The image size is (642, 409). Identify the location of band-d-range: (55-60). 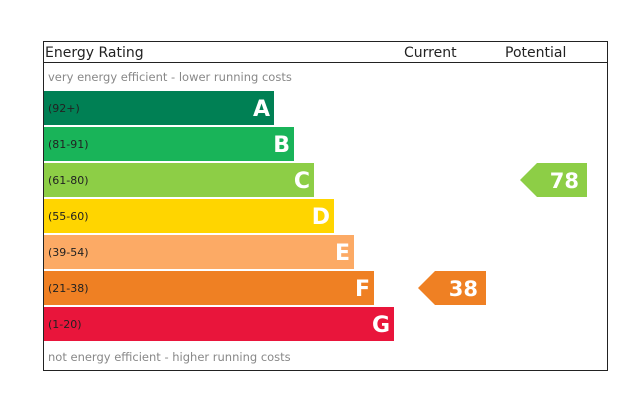
(68, 216).